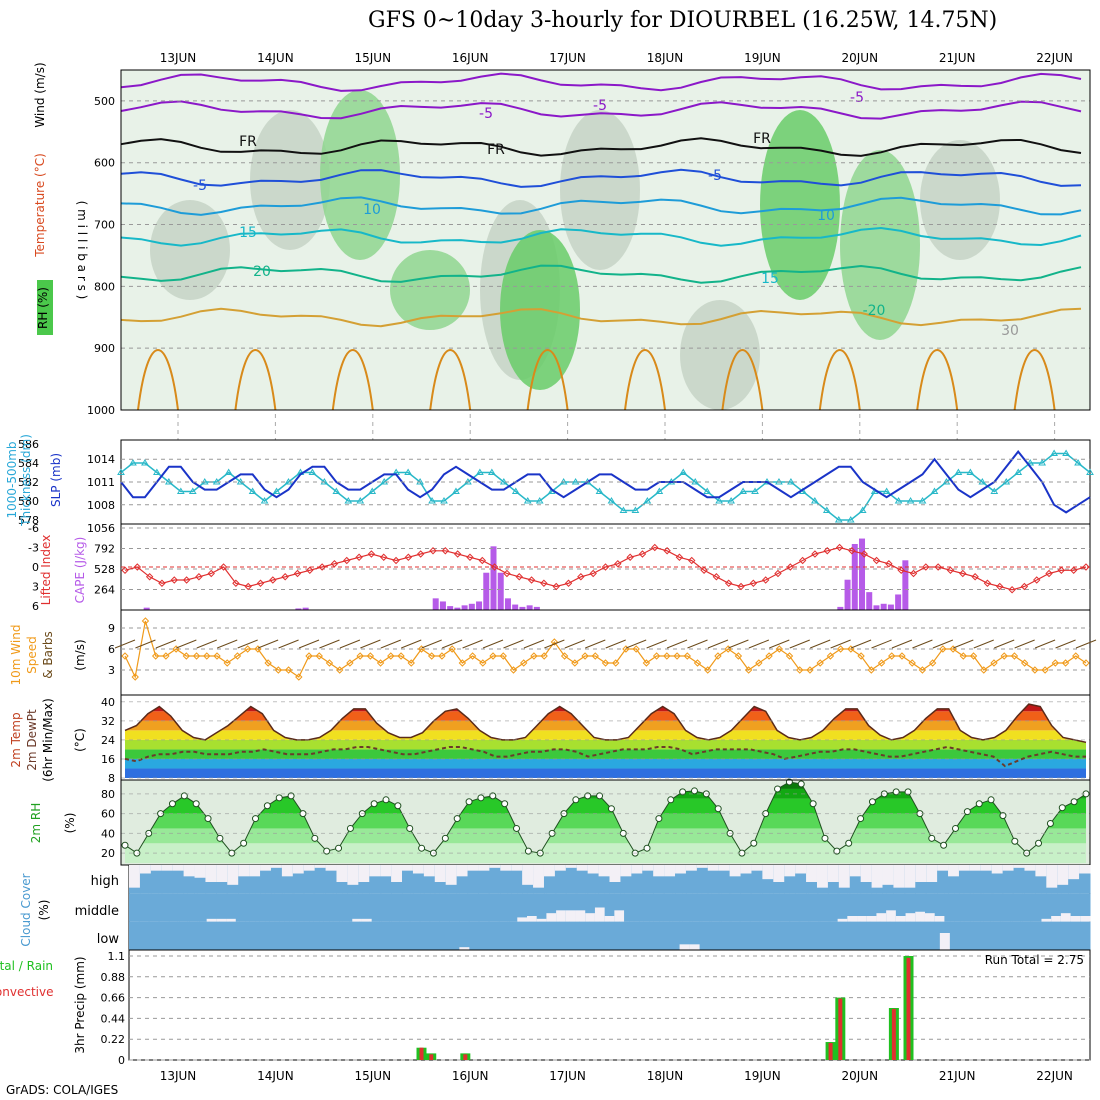  I want to click on wind-label-b: Speed, so click(32, 655).